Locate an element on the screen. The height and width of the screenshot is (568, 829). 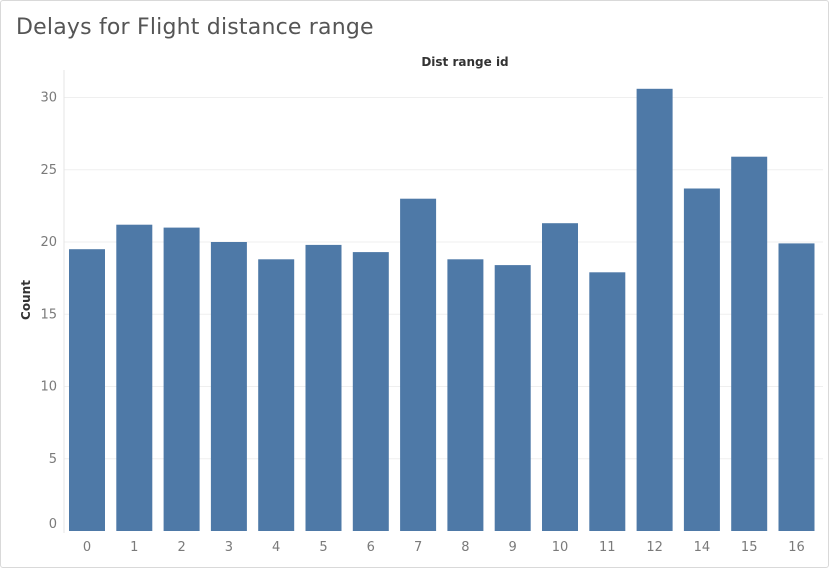
x-tick-label: 4 is located at coordinates (276, 547).